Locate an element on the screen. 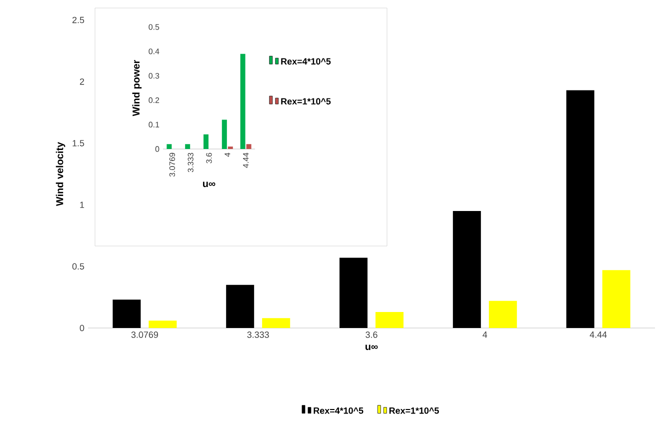  y-axis-title: Wind power is located at coordinates (137, 88).